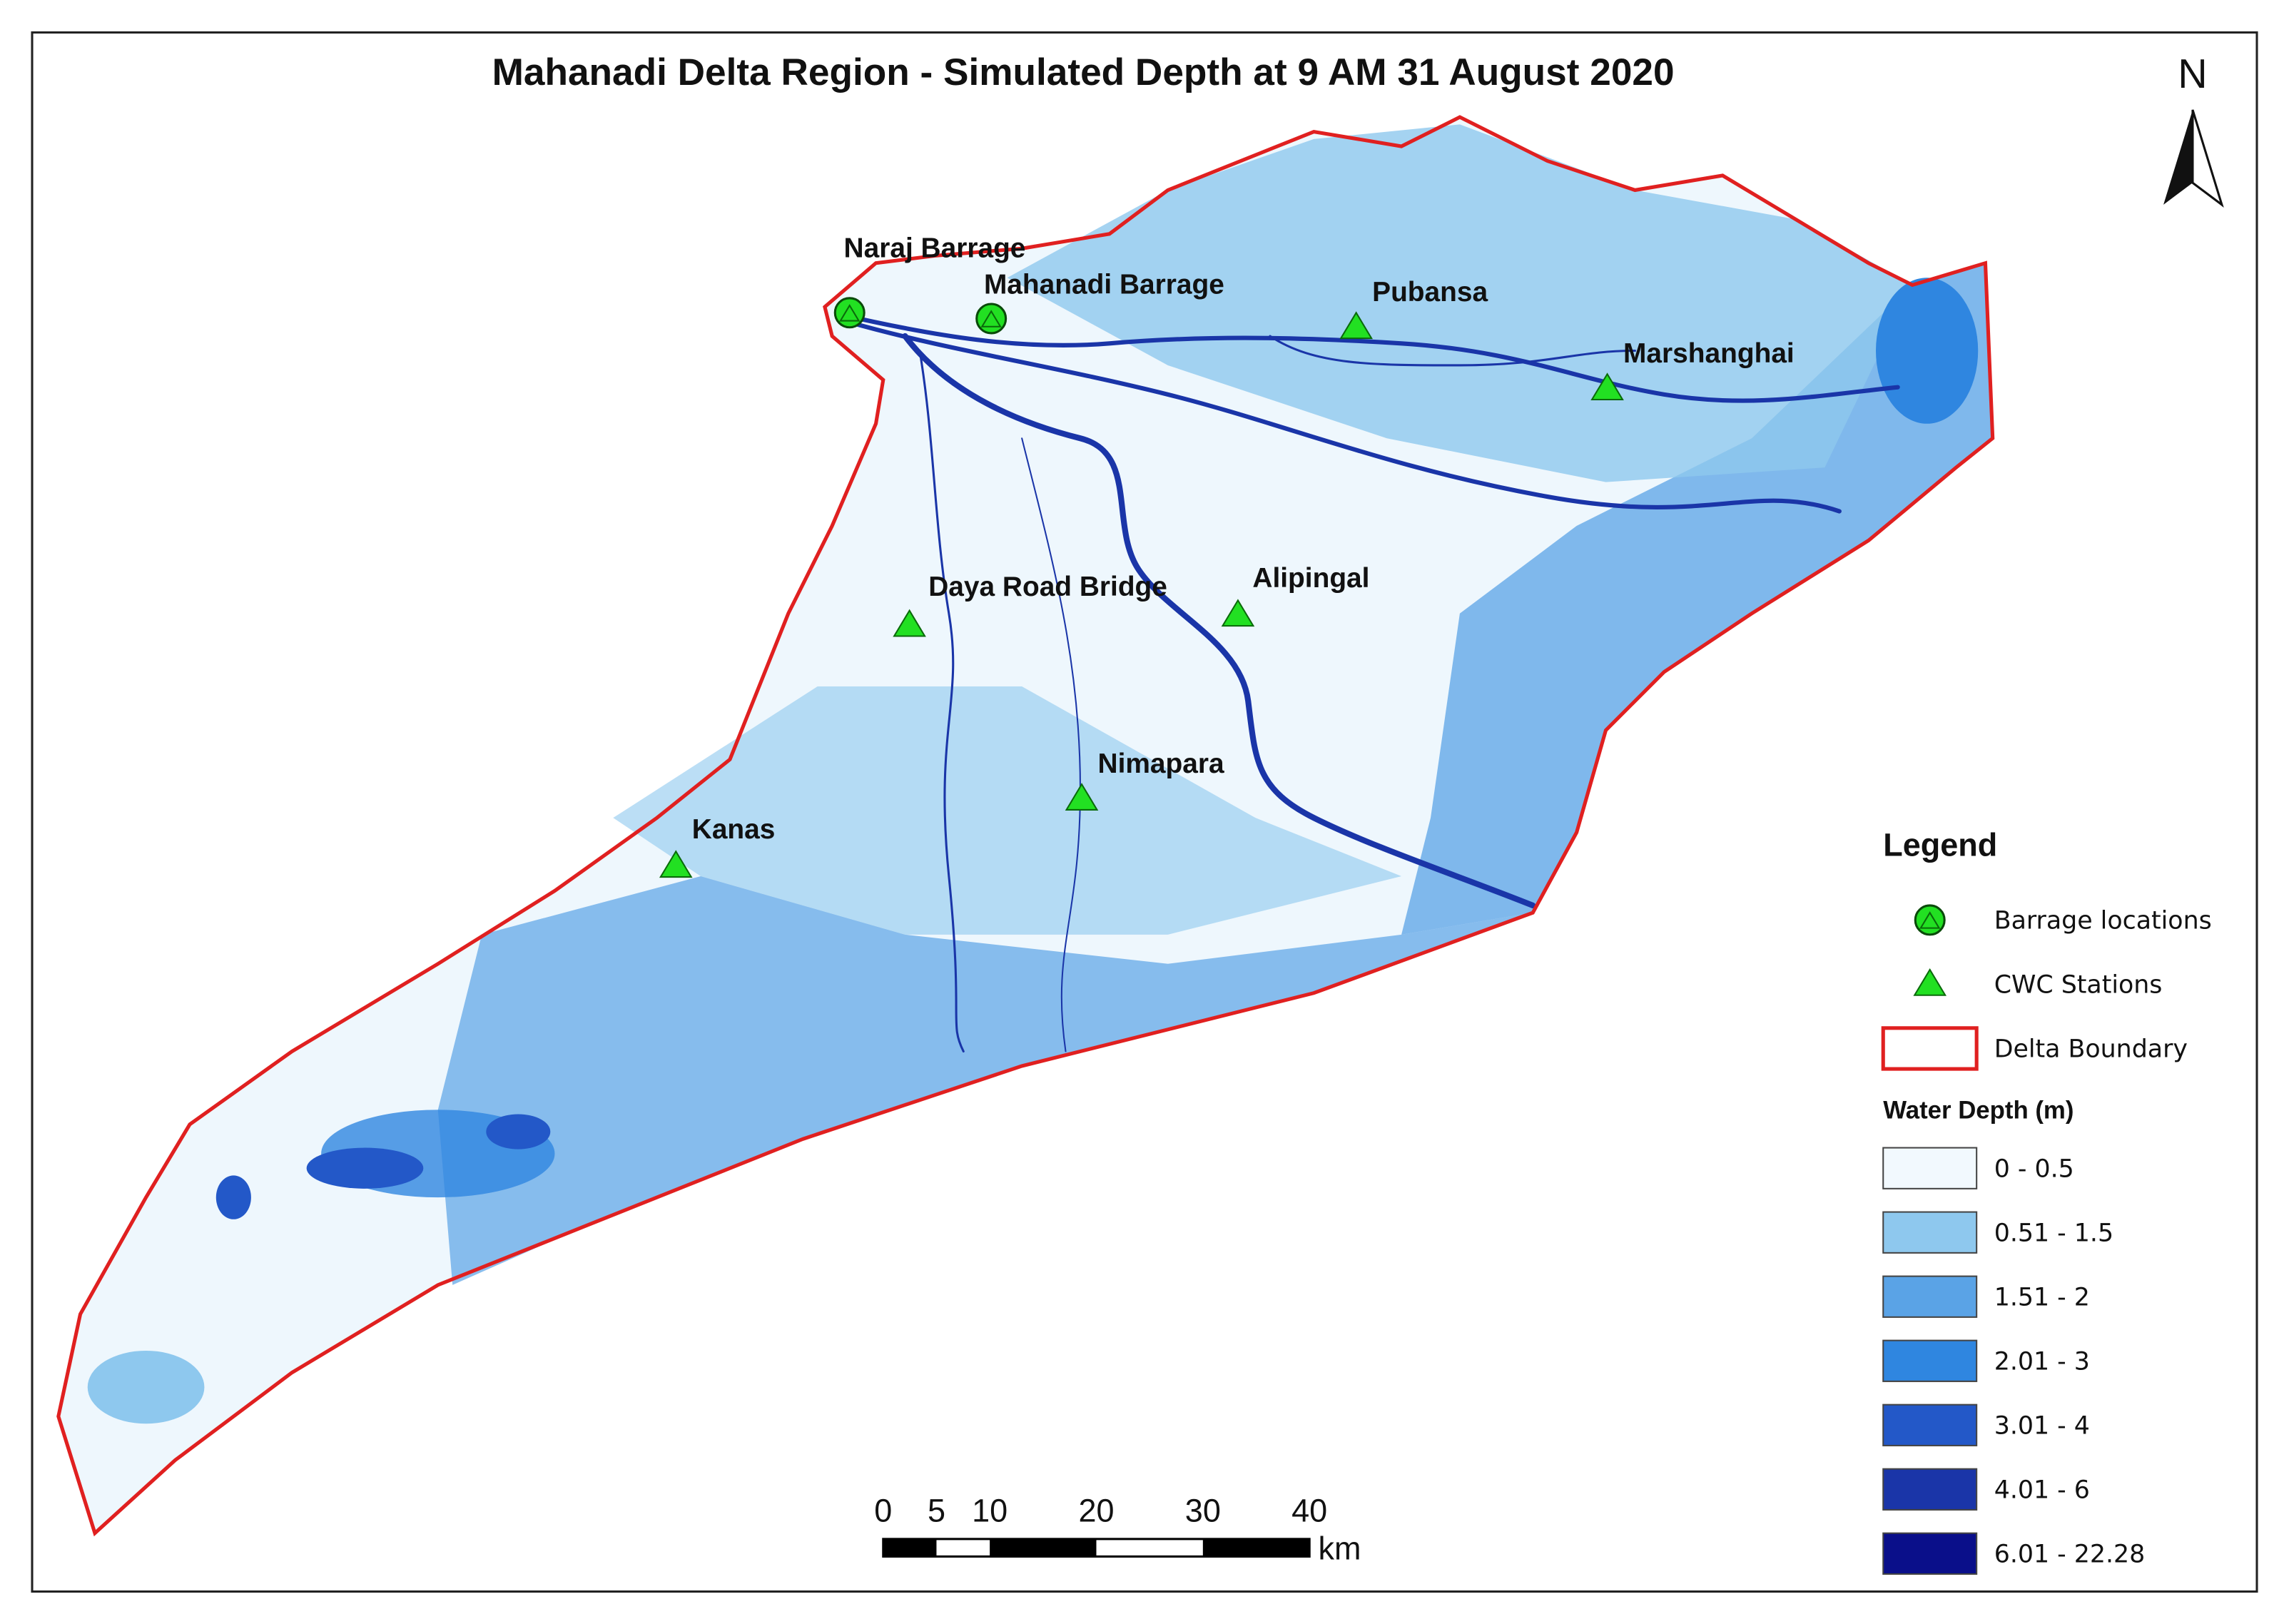  Describe the element at coordinates (1203, 1510) in the screenshot. I see `scale-label: 30` at that location.